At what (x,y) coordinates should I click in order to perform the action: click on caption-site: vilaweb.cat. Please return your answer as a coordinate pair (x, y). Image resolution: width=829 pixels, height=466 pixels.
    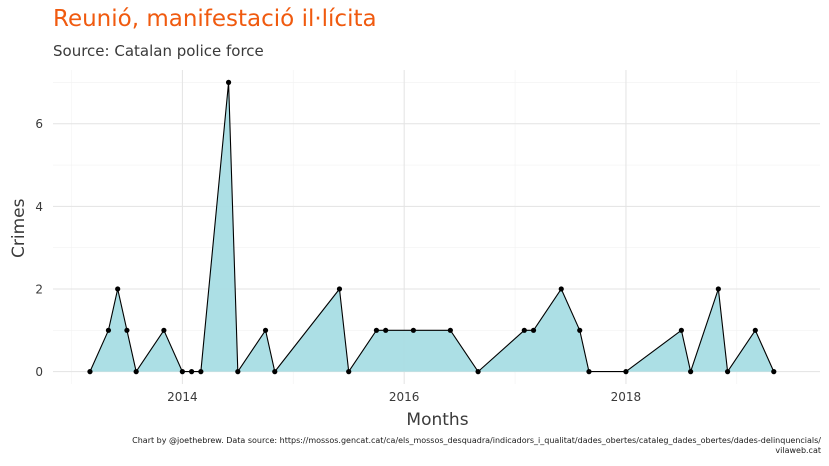
    Looking at the image, I should click on (798, 450).